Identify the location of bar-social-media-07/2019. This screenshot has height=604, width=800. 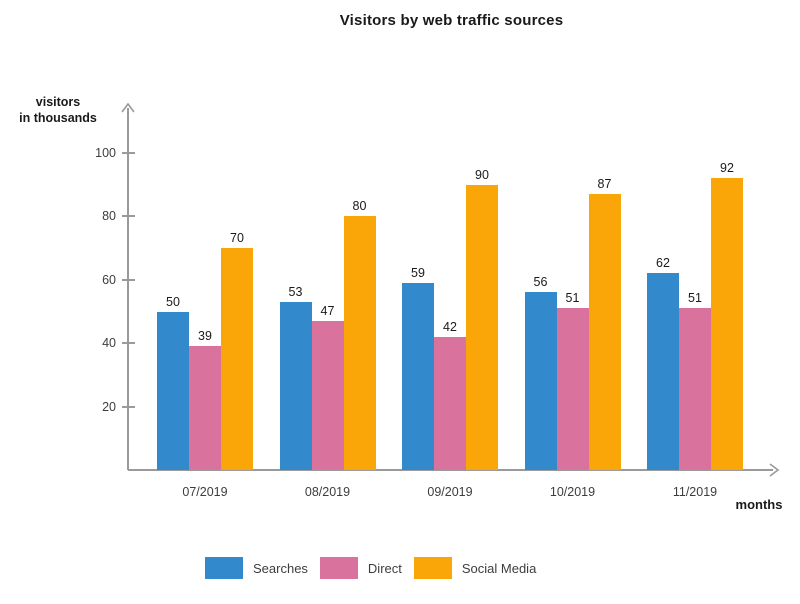
(237, 359).